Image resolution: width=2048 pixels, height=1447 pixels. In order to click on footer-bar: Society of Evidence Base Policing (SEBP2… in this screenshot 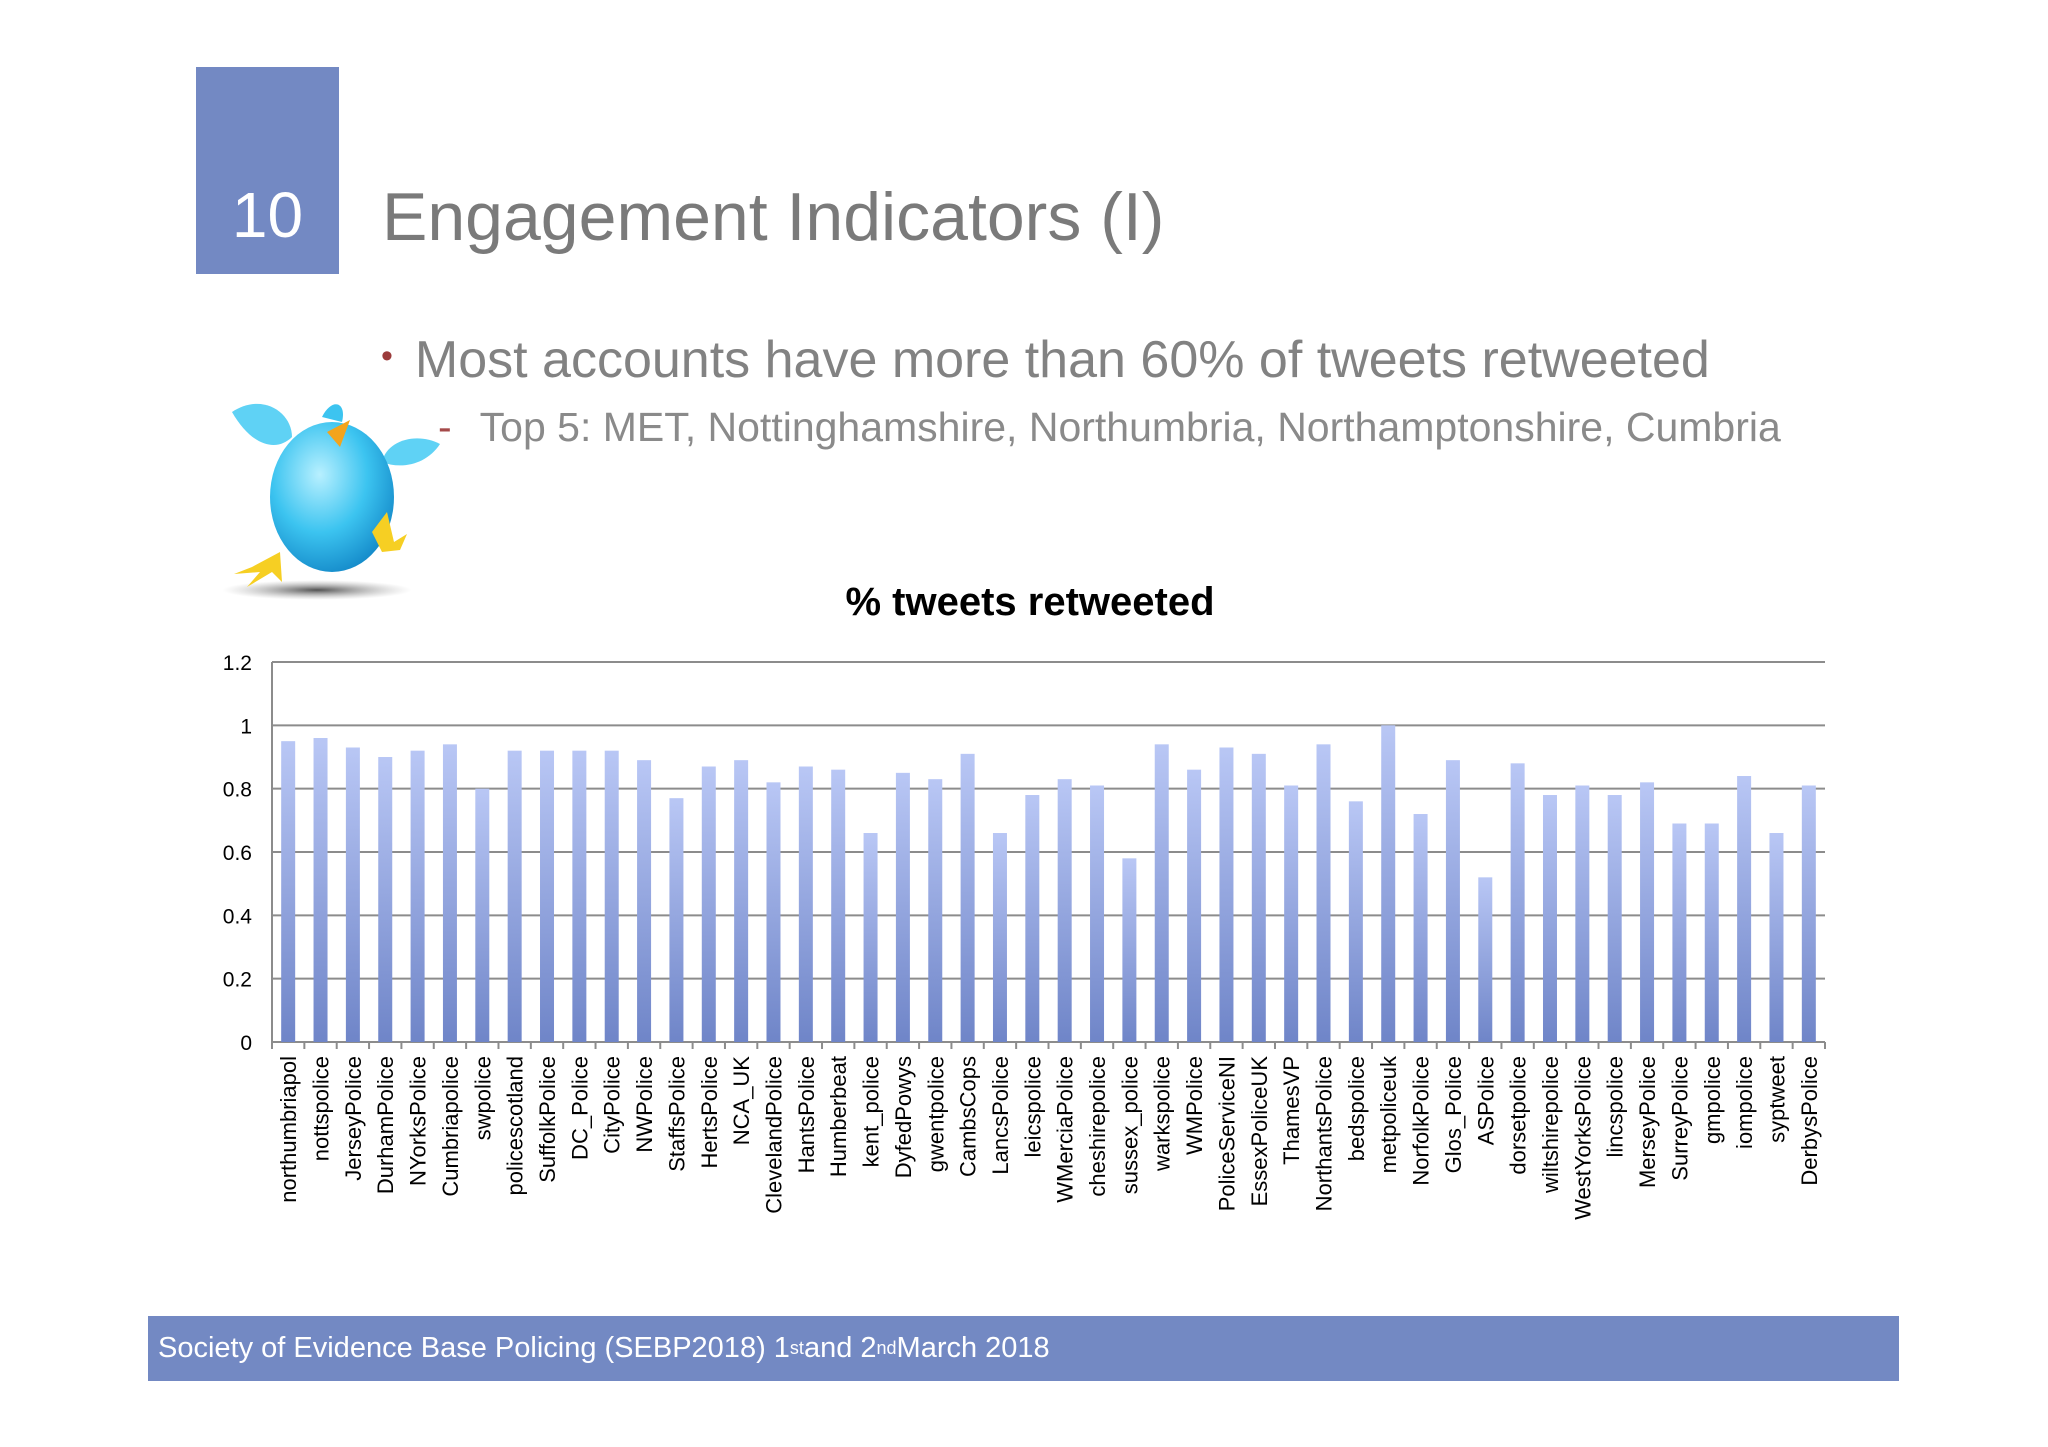, I will do `click(1023, 1348)`.